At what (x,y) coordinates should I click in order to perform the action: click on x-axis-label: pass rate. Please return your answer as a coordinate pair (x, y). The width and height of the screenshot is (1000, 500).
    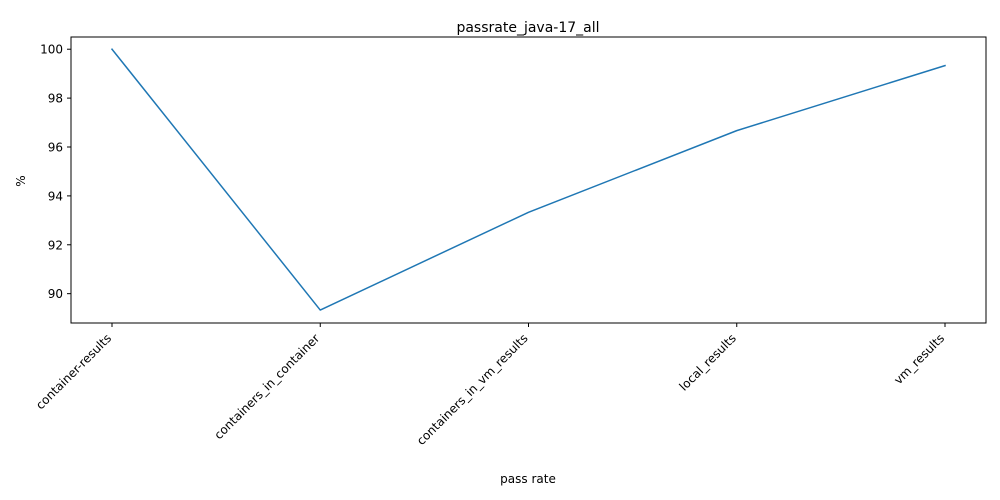
    Looking at the image, I should click on (528, 479).